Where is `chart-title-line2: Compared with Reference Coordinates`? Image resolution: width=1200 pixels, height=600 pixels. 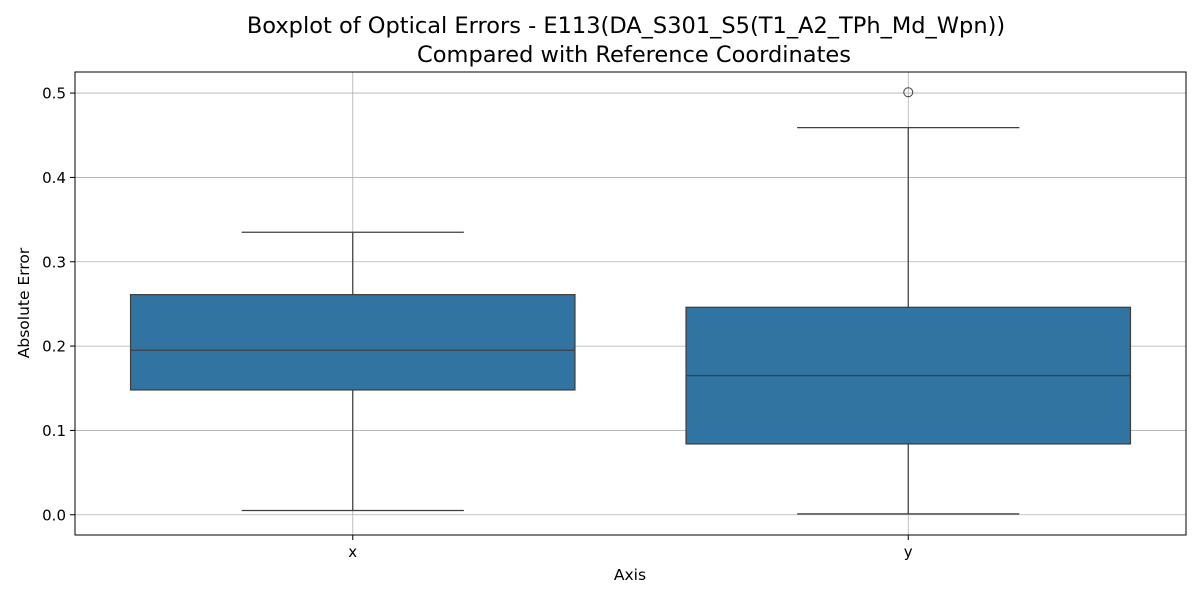
chart-title-line2: Compared with Reference Coordinates is located at coordinates (634, 55).